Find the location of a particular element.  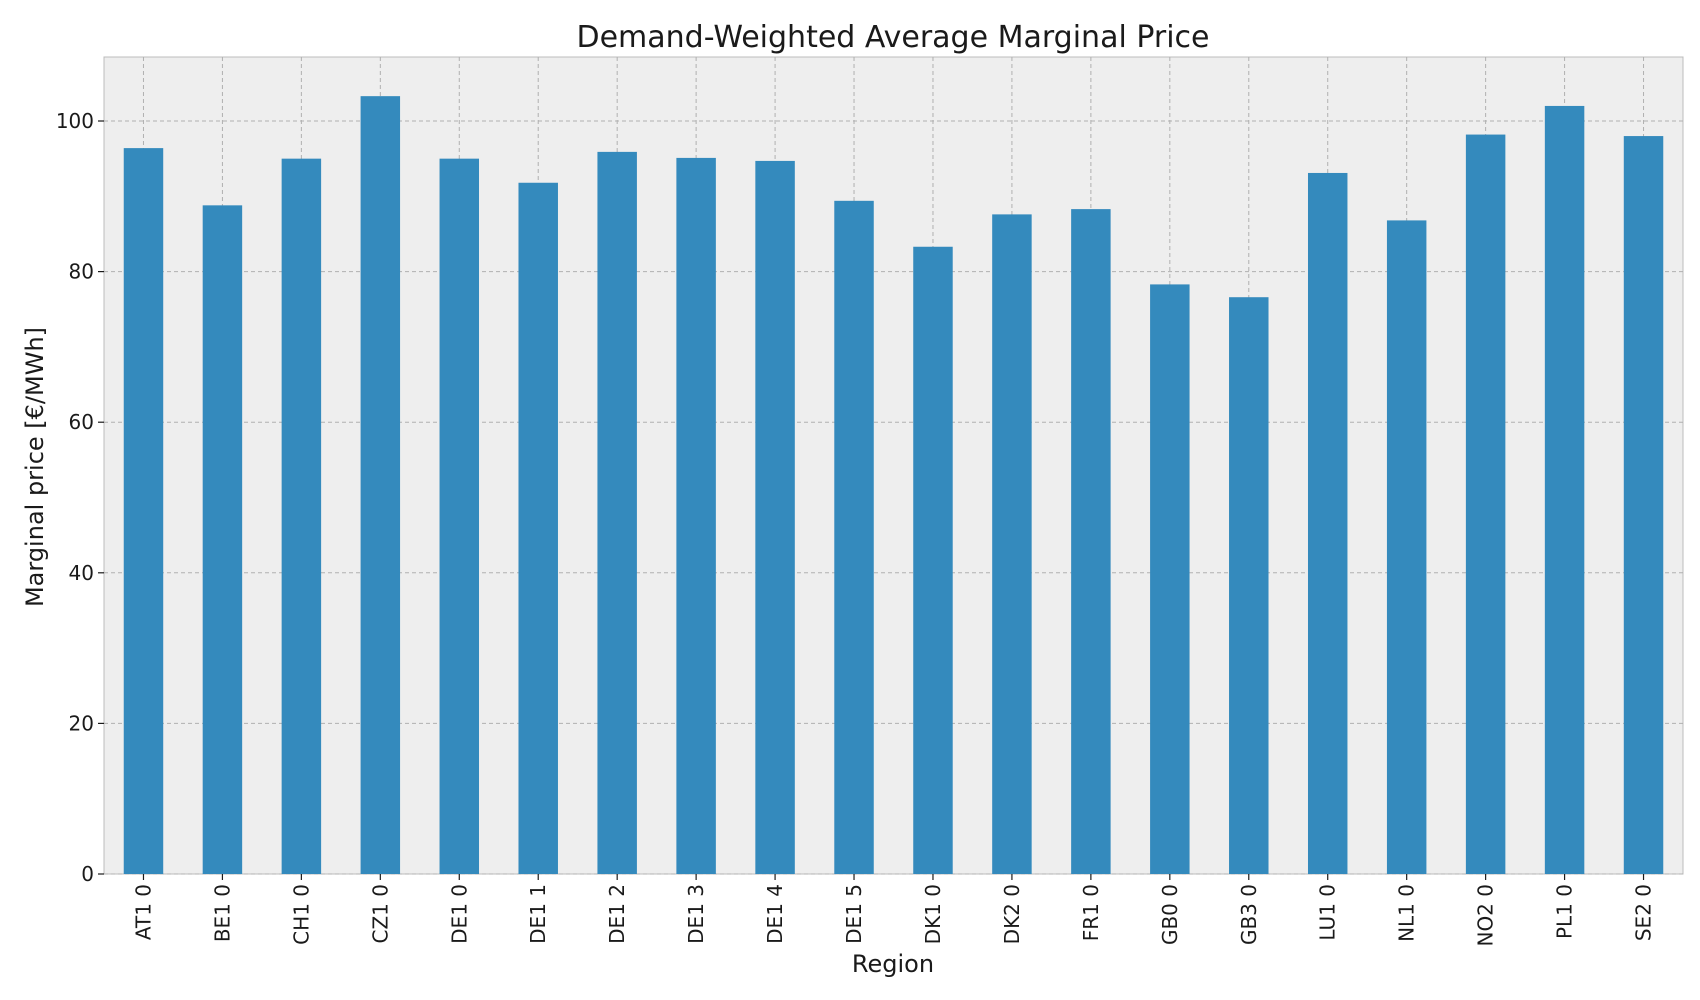

x-tick-label: BE1 0 is located at coordinates (222, 913).